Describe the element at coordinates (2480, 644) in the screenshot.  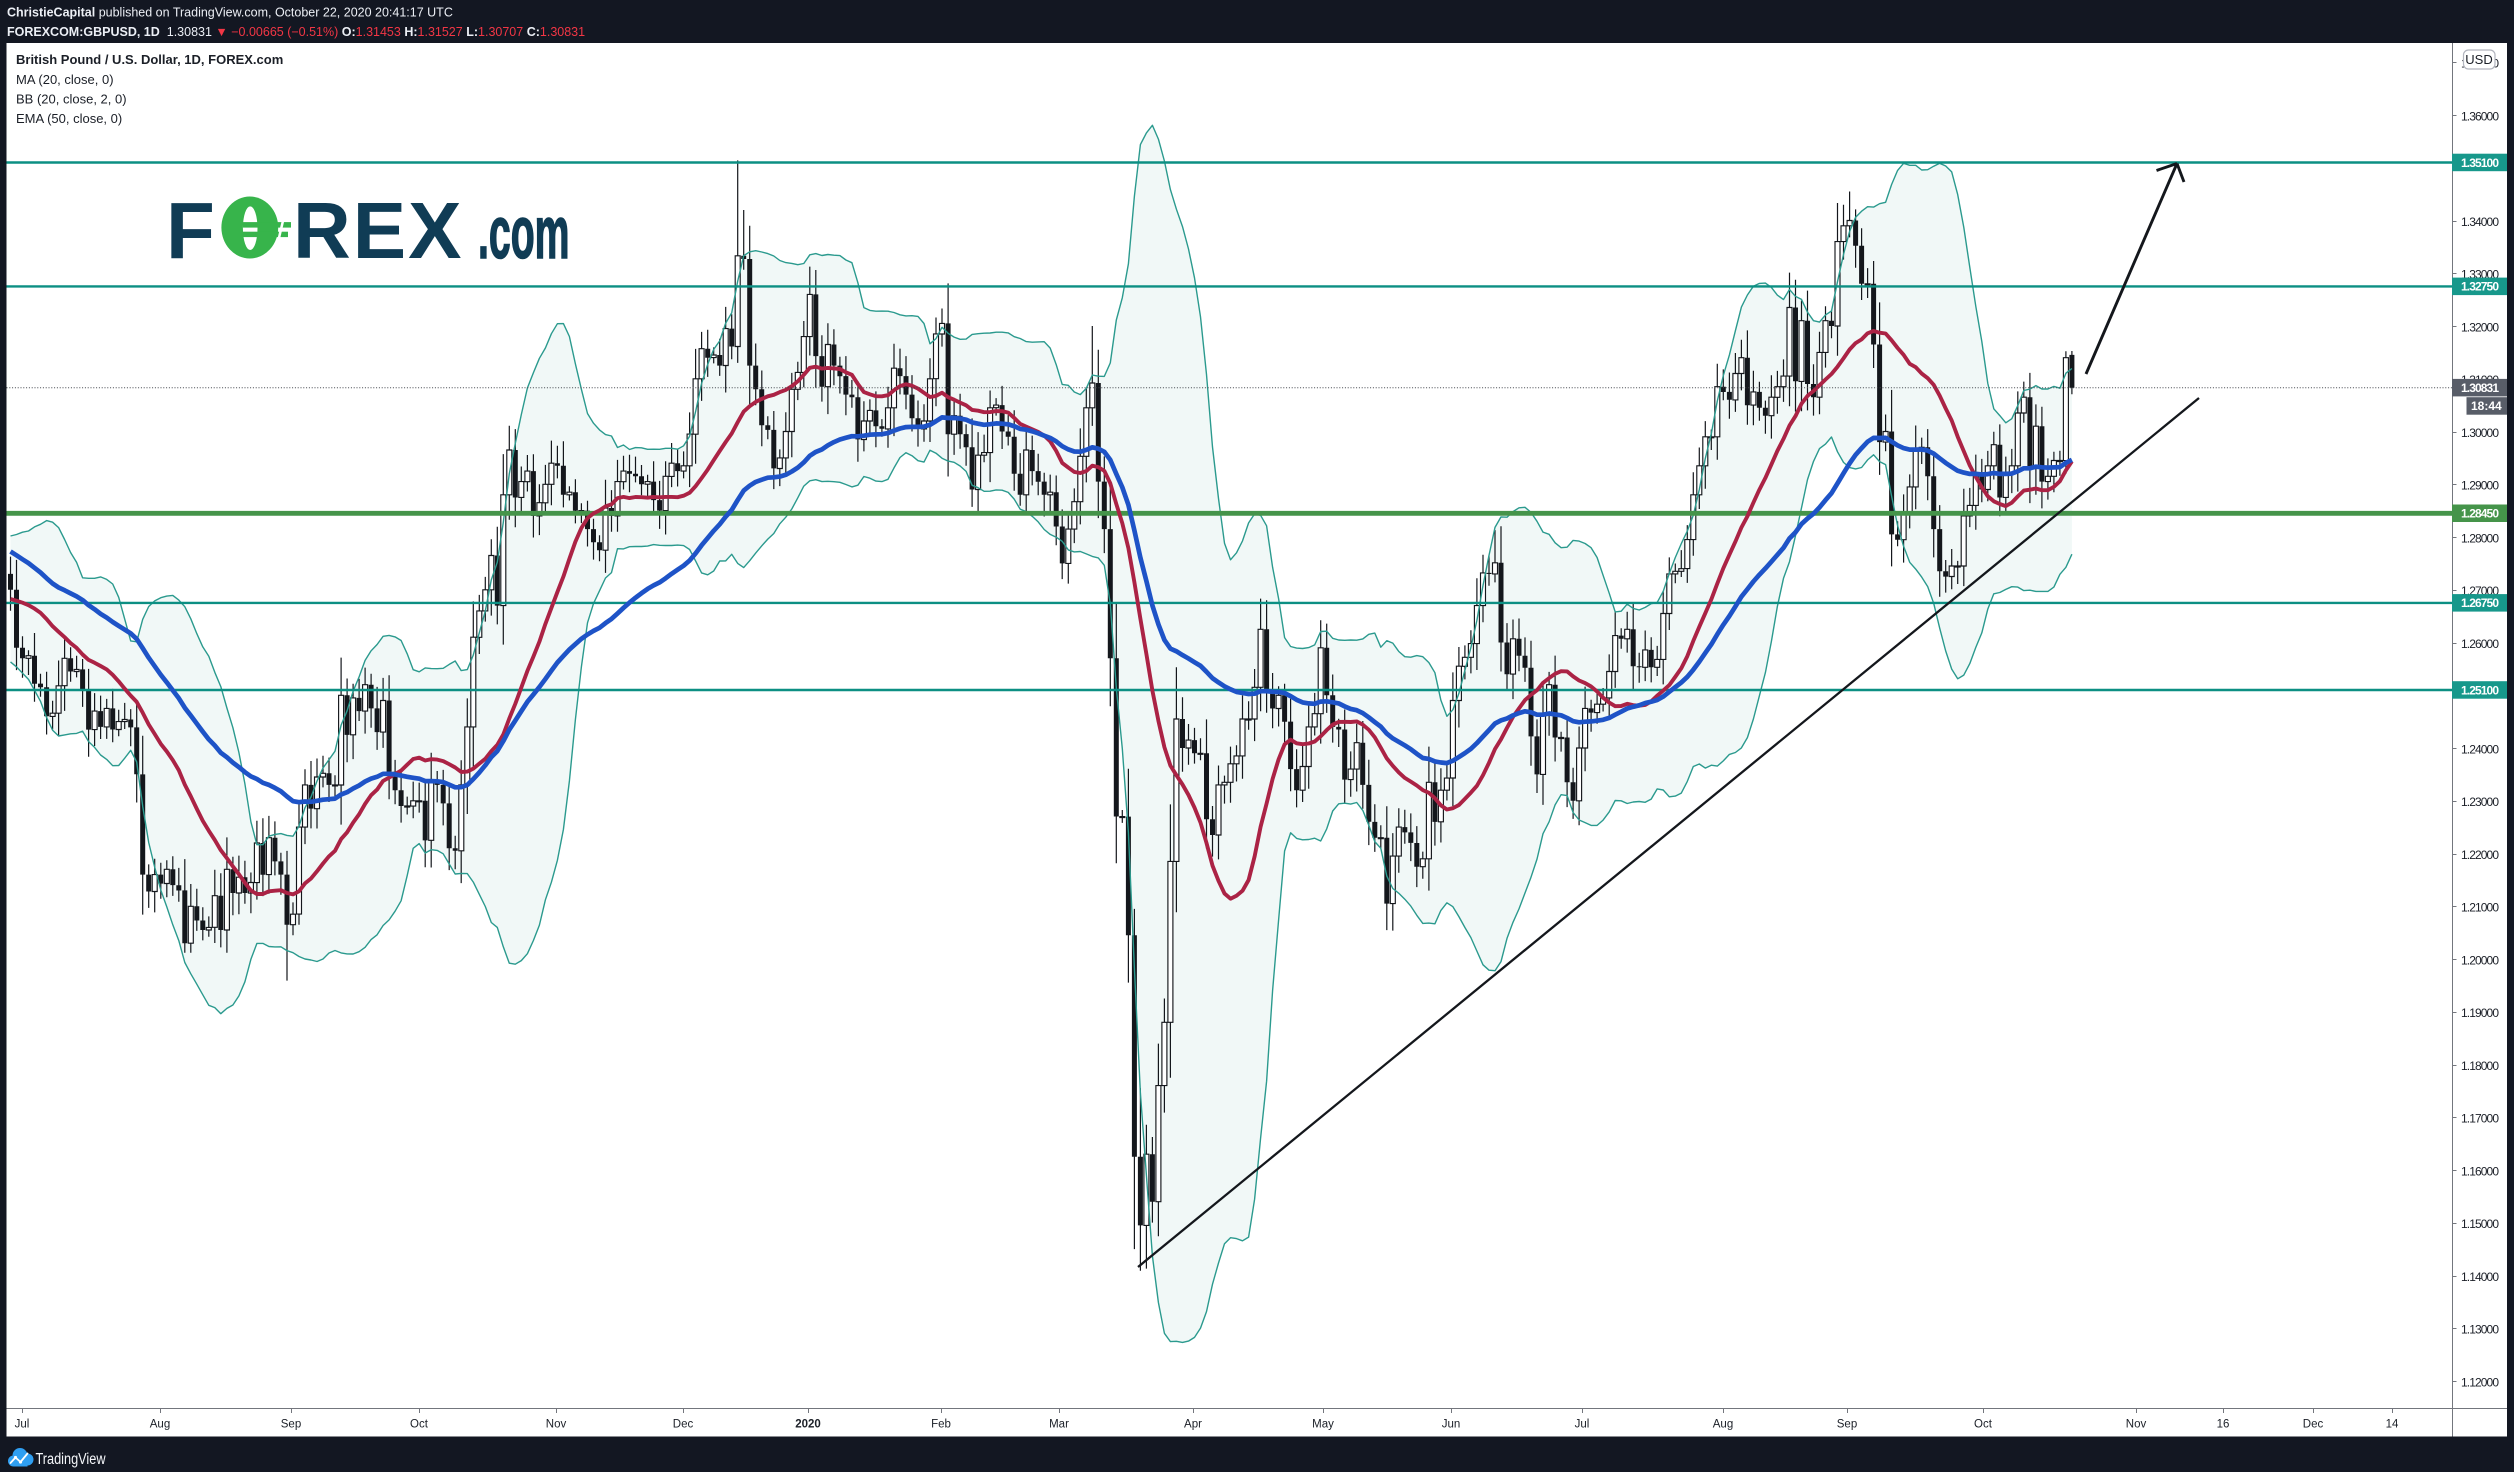
I see `svg-text: 1.26000` at that location.